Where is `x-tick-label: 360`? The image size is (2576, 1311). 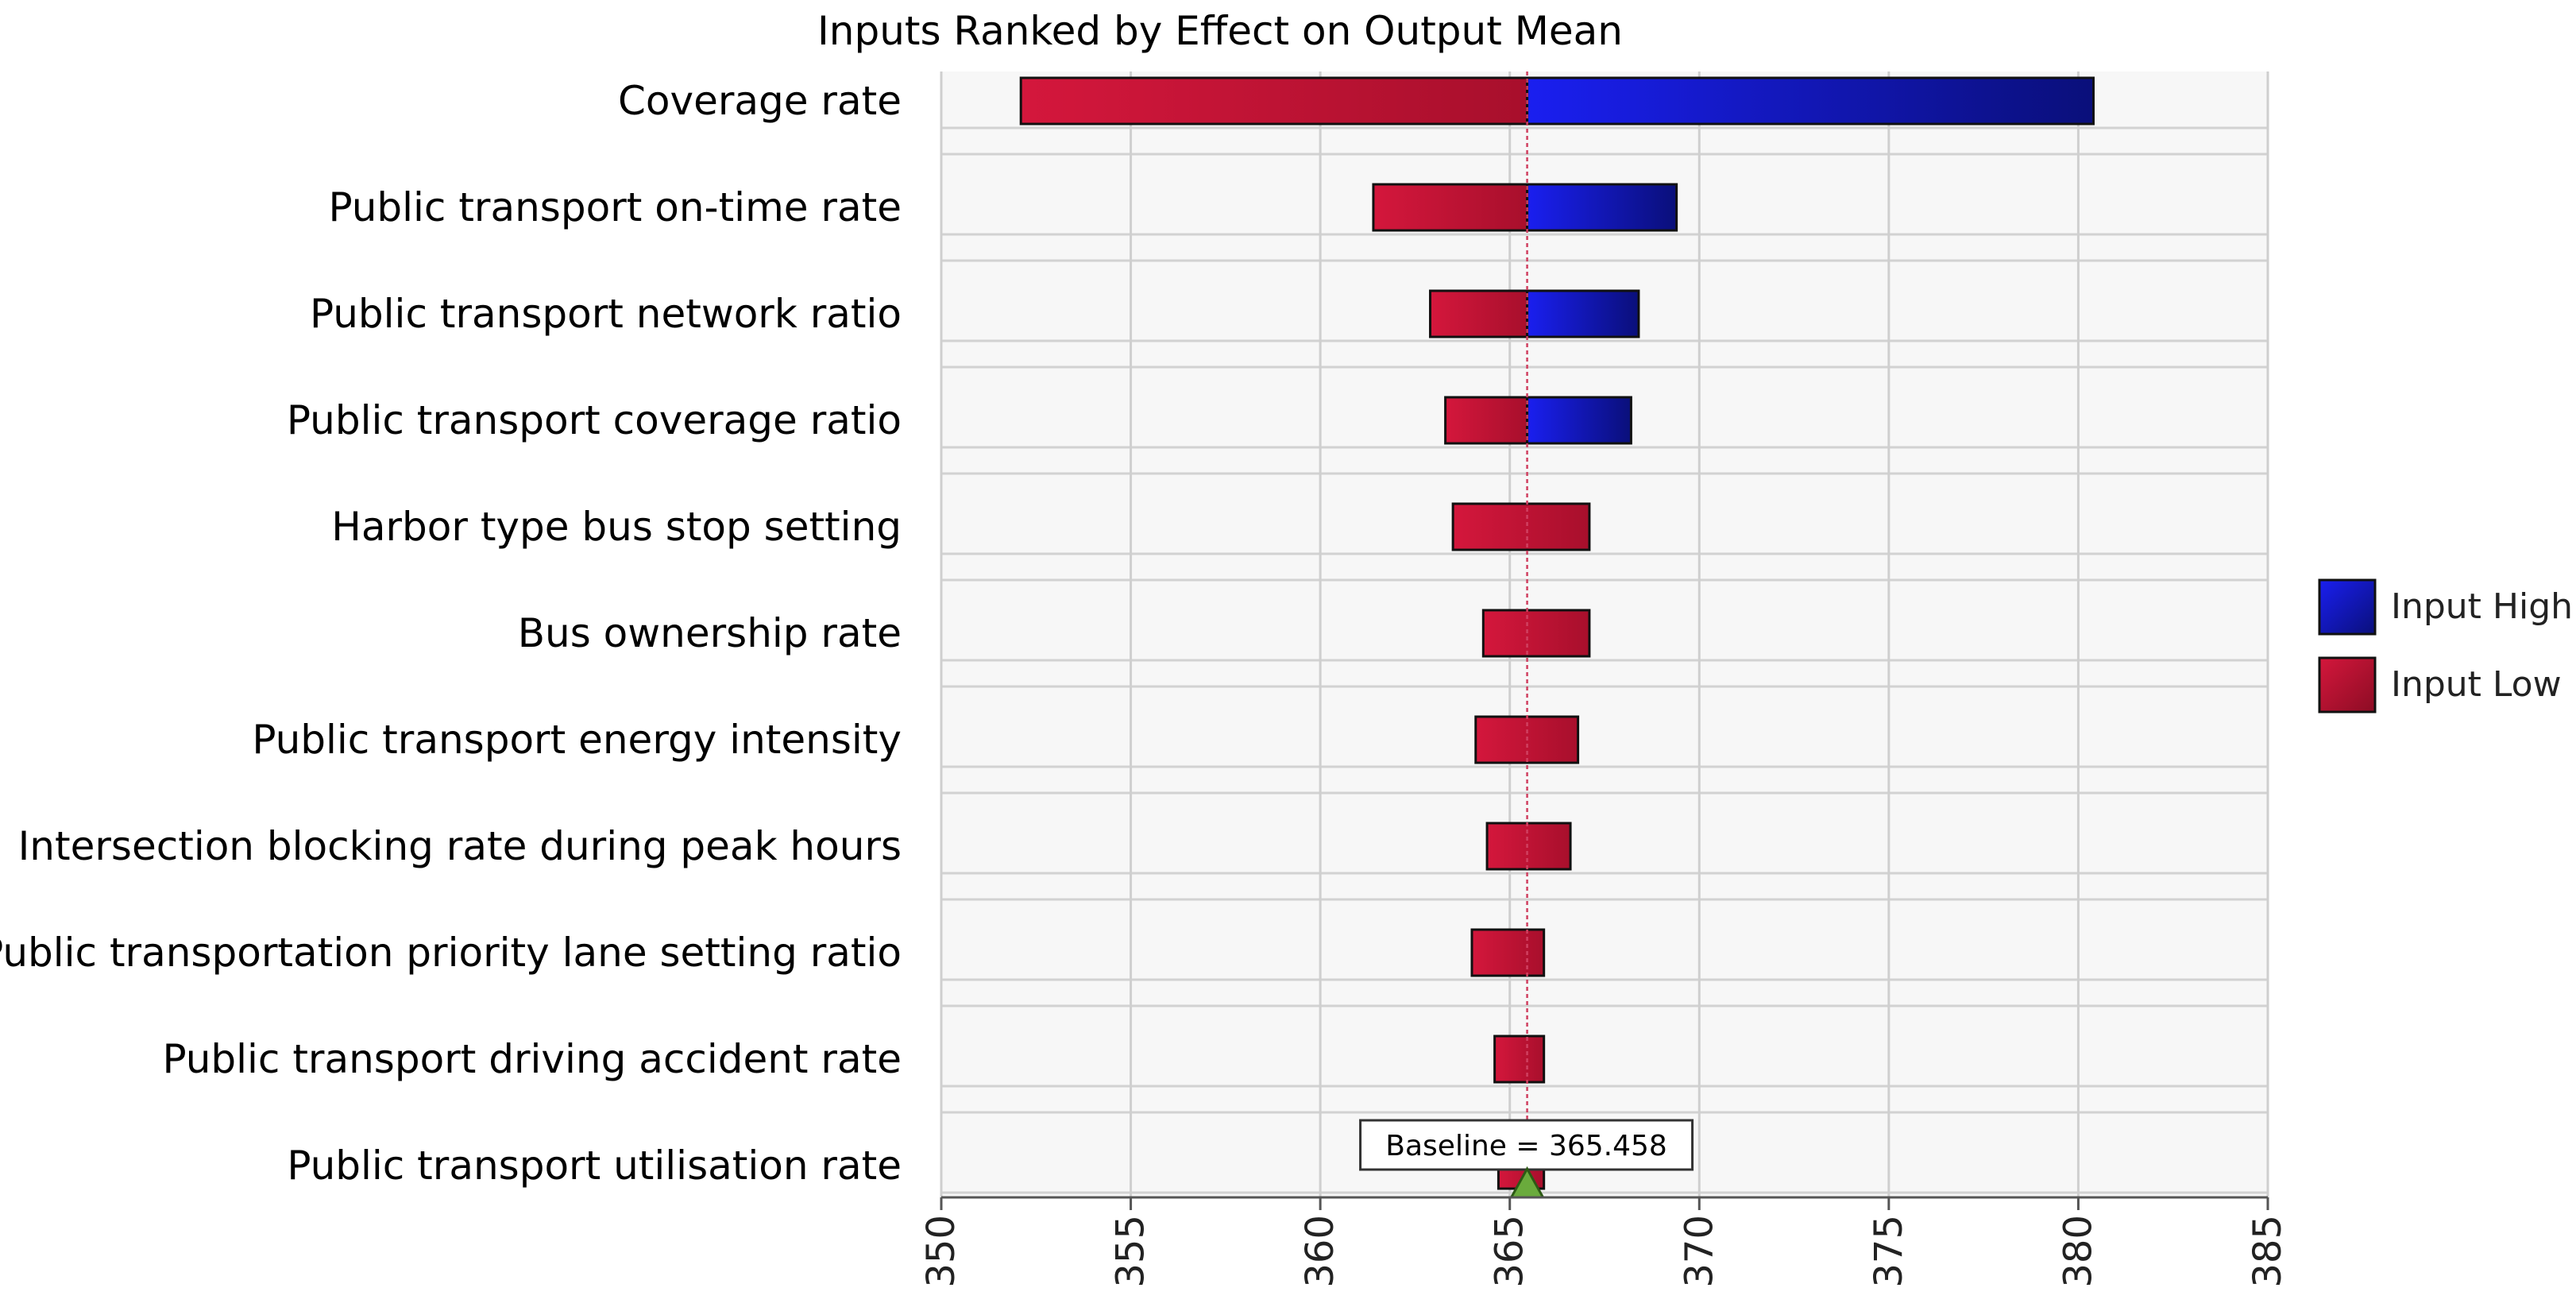
x-tick-label: 360 is located at coordinates (1320, 1251).